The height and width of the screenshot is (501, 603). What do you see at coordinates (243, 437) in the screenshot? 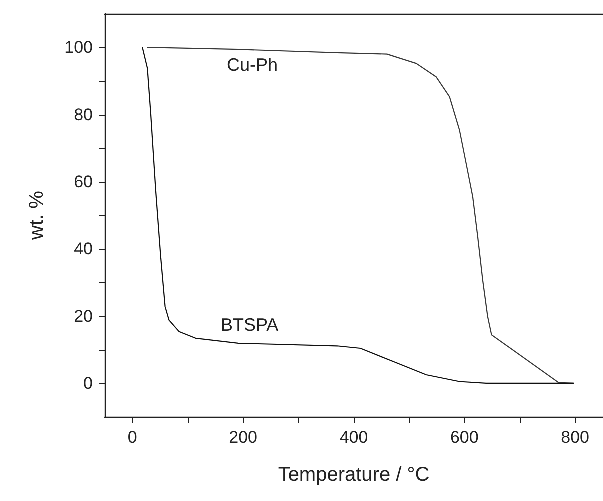
I see `x-tick-label: 200` at bounding box center [243, 437].